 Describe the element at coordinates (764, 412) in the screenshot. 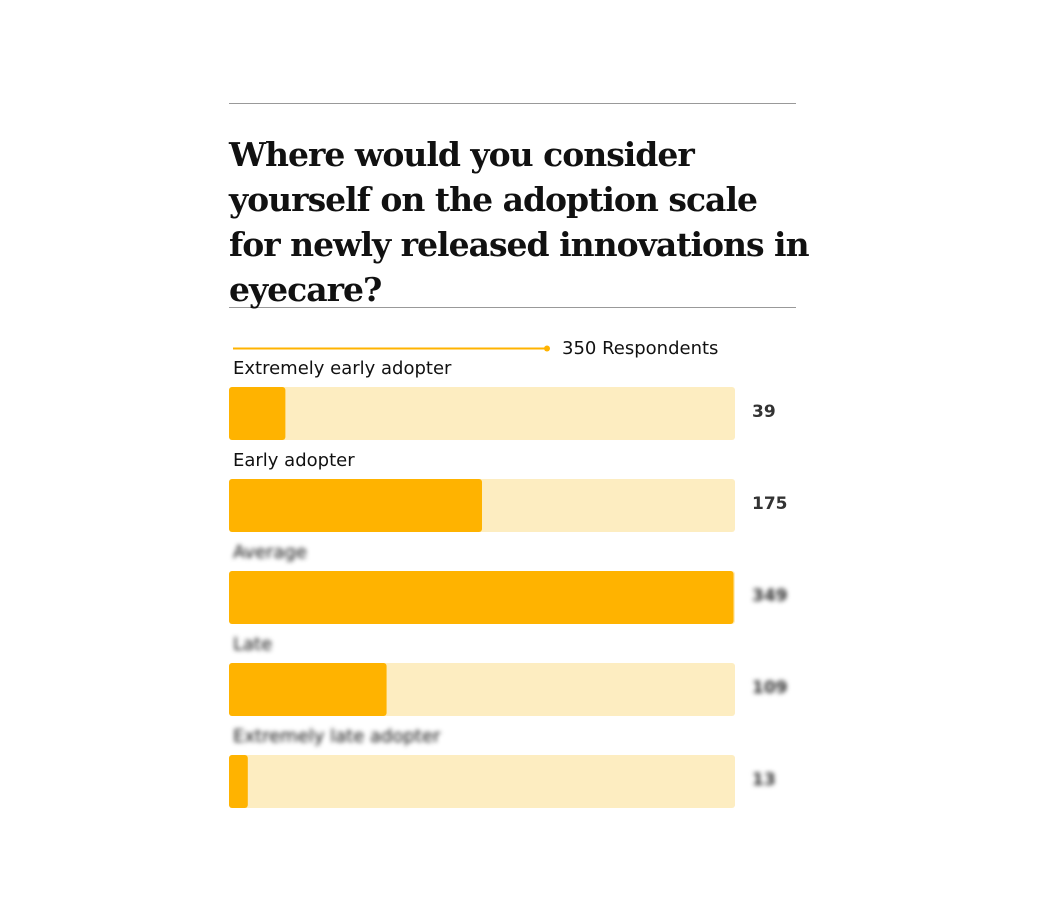

I see `value-label: 39` at that location.